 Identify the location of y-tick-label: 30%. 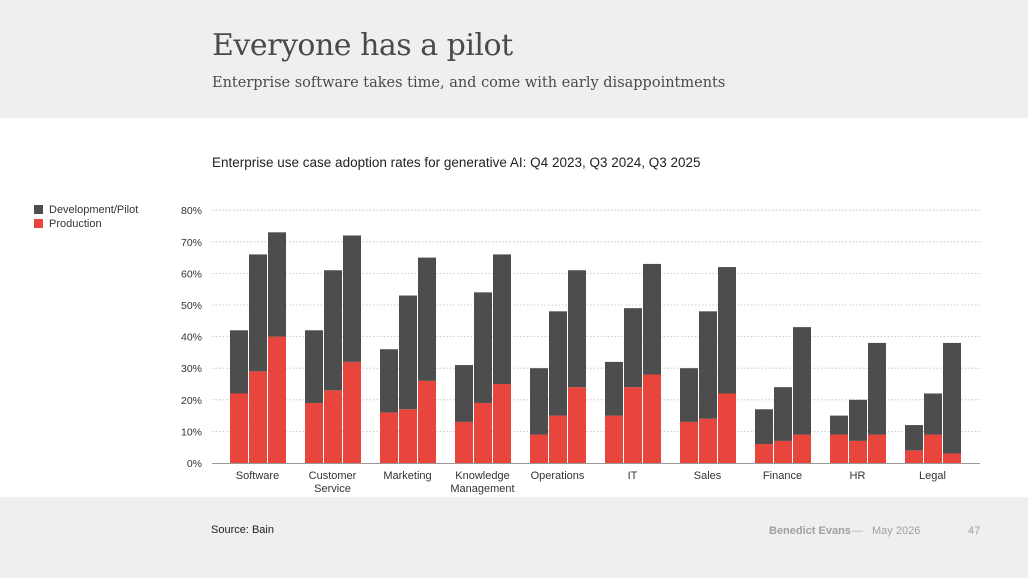
(191, 369).